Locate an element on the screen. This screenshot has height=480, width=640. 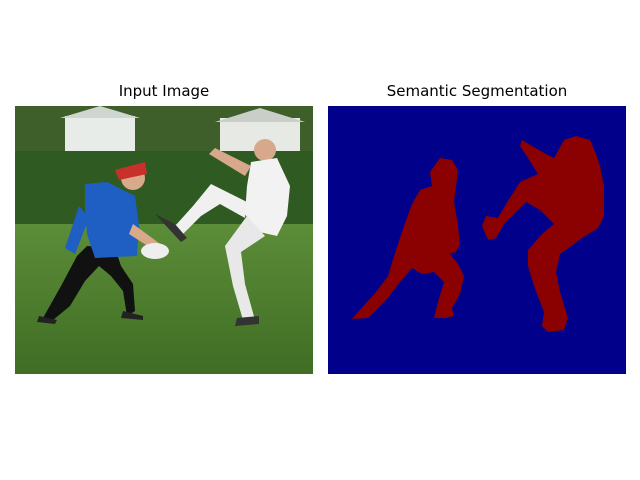
house-left-roof is located at coordinates (100, 112).